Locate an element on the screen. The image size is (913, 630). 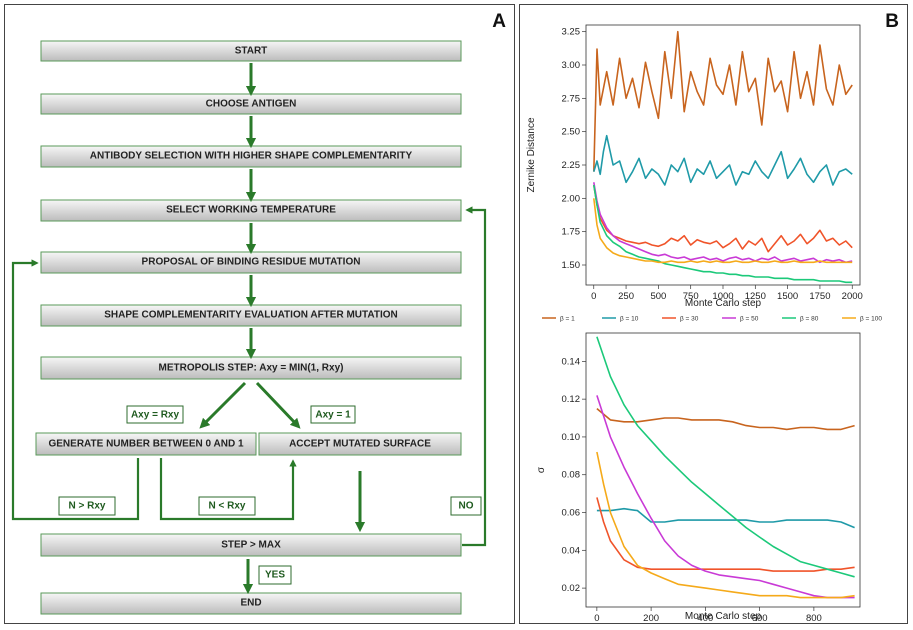
label-axy-rxy: Axy = Rxy is located at coordinates (155, 414).